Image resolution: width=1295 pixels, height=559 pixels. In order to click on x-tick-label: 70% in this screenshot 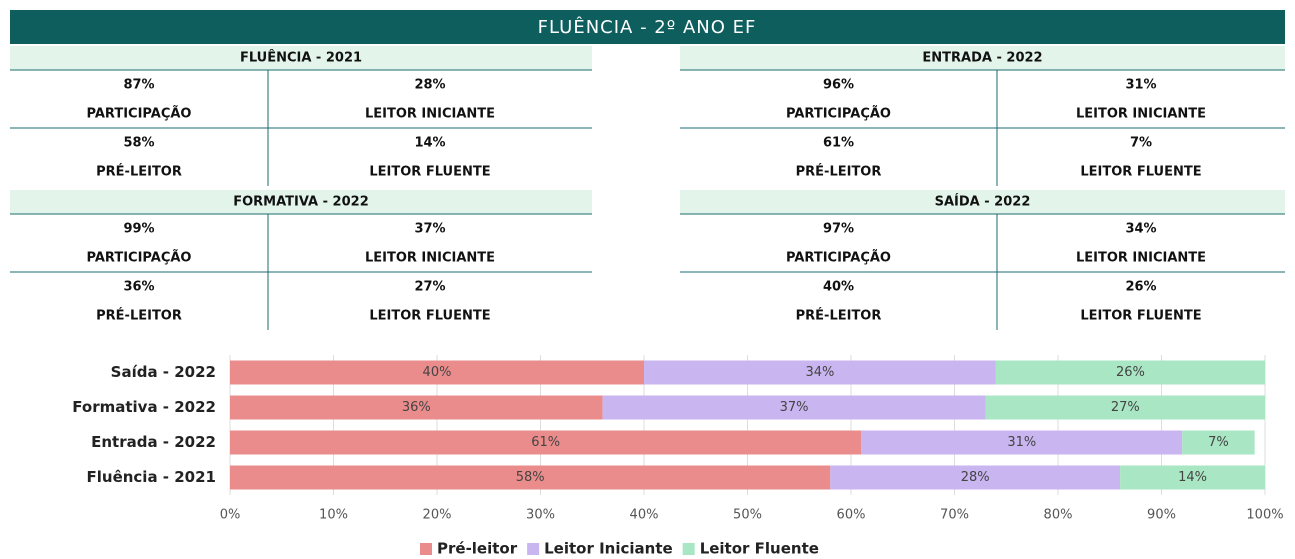, I will do `click(954, 515)`.